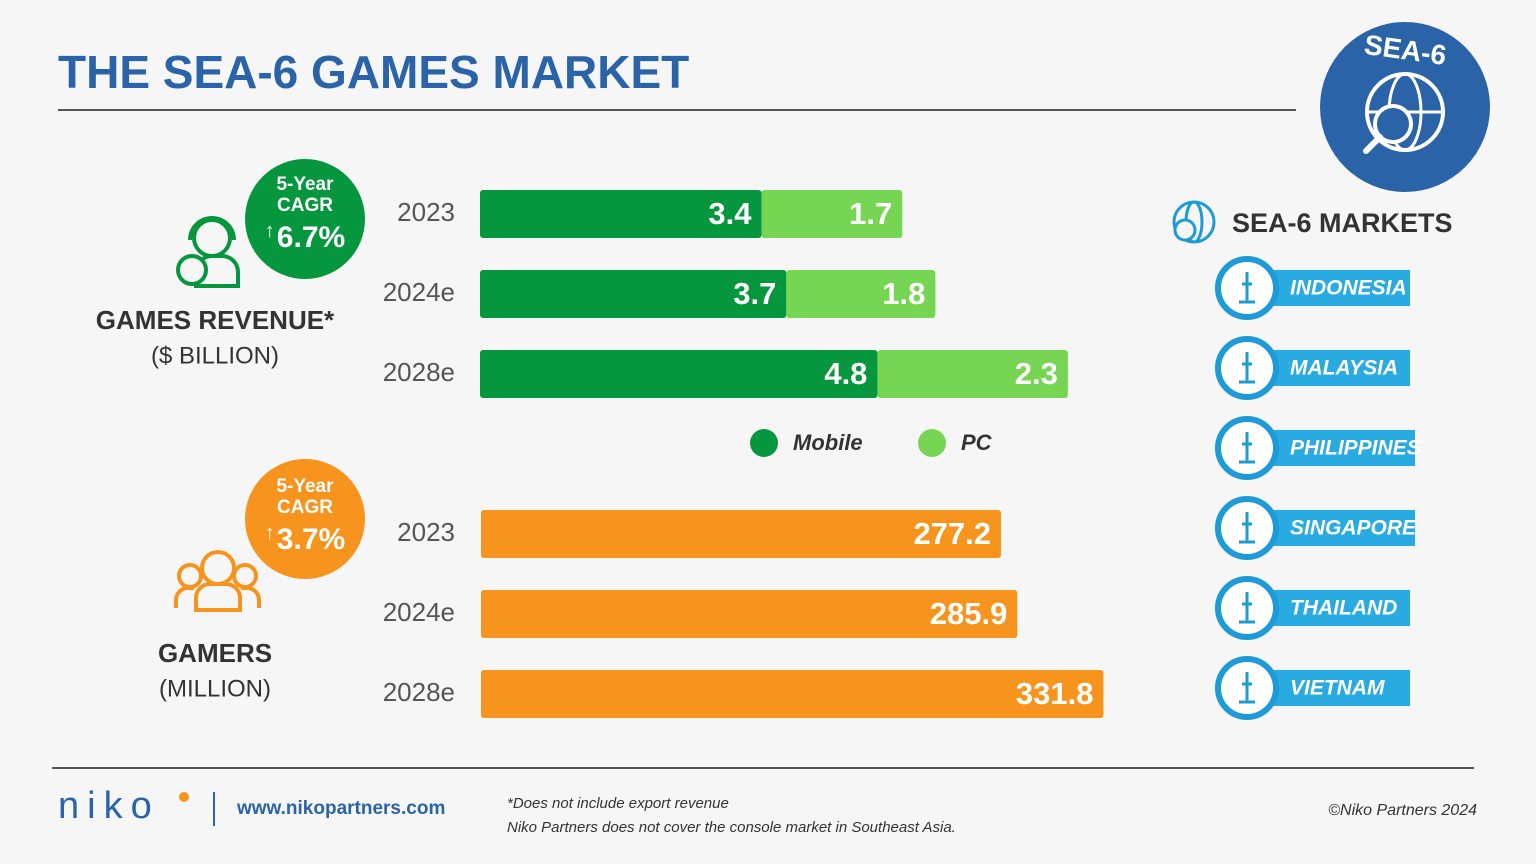 This screenshot has width=1536, height=864. I want to click on value-label: 277.2, so click(952, 533).